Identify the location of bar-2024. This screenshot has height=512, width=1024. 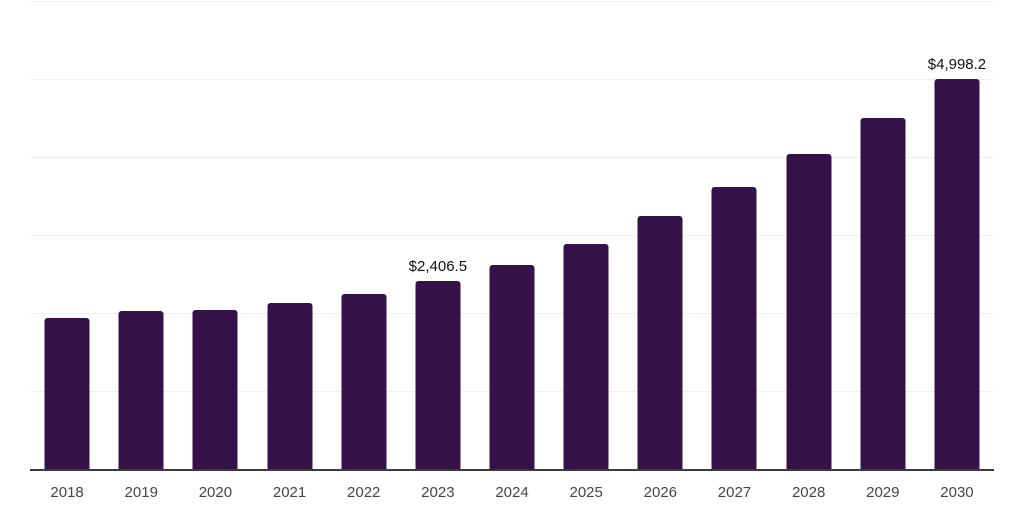
(512, 367).